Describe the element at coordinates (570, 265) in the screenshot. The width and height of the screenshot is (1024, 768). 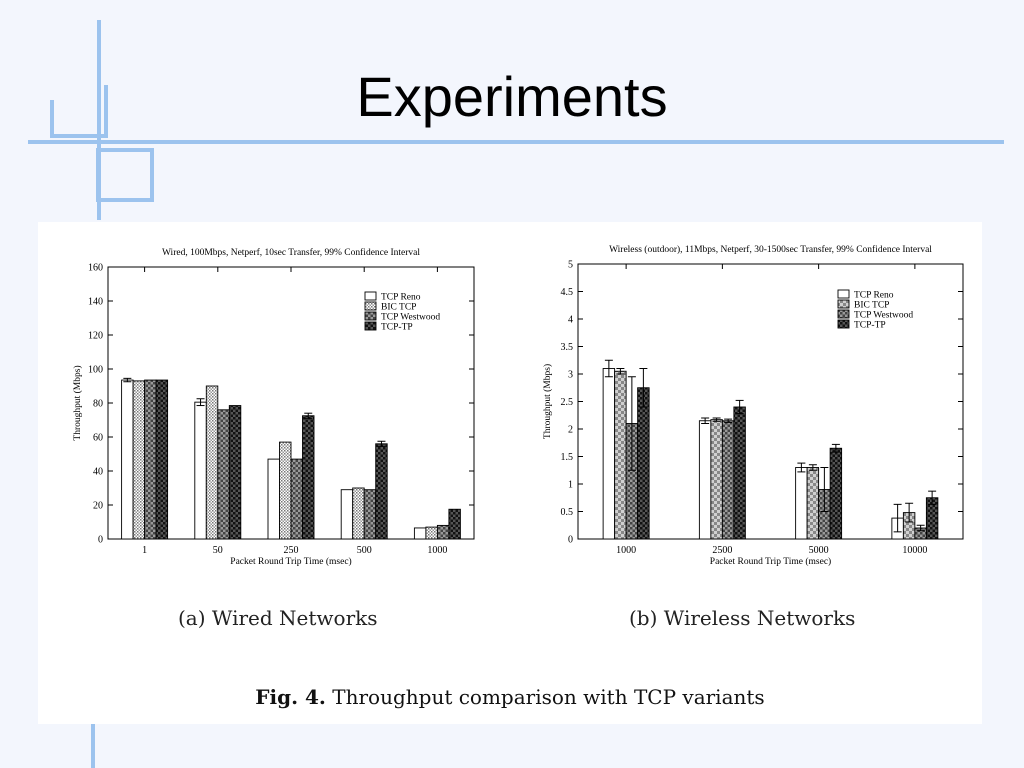
I see `y-tick-label: 5` at that location.